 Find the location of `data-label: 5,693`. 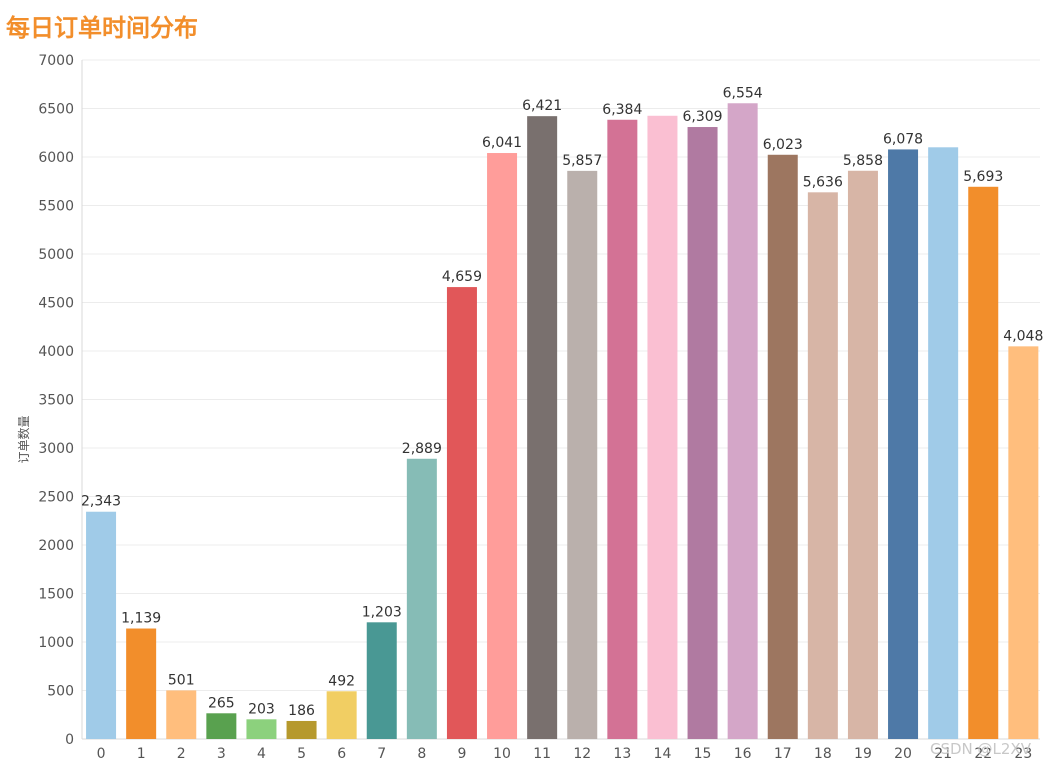

data-label: 5,693 is located at coordinates (983, 177).